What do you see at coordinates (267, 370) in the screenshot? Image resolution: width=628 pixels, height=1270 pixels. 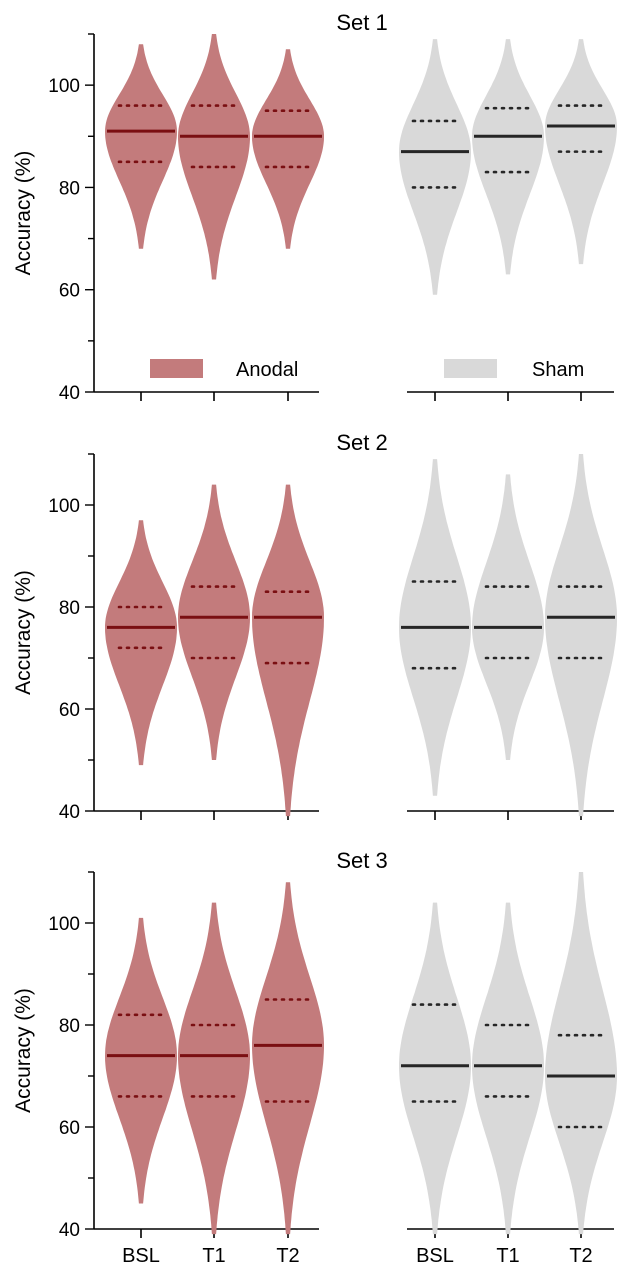 I see `legend-label-anodal: Anodal` at bounding box center [267, 370].